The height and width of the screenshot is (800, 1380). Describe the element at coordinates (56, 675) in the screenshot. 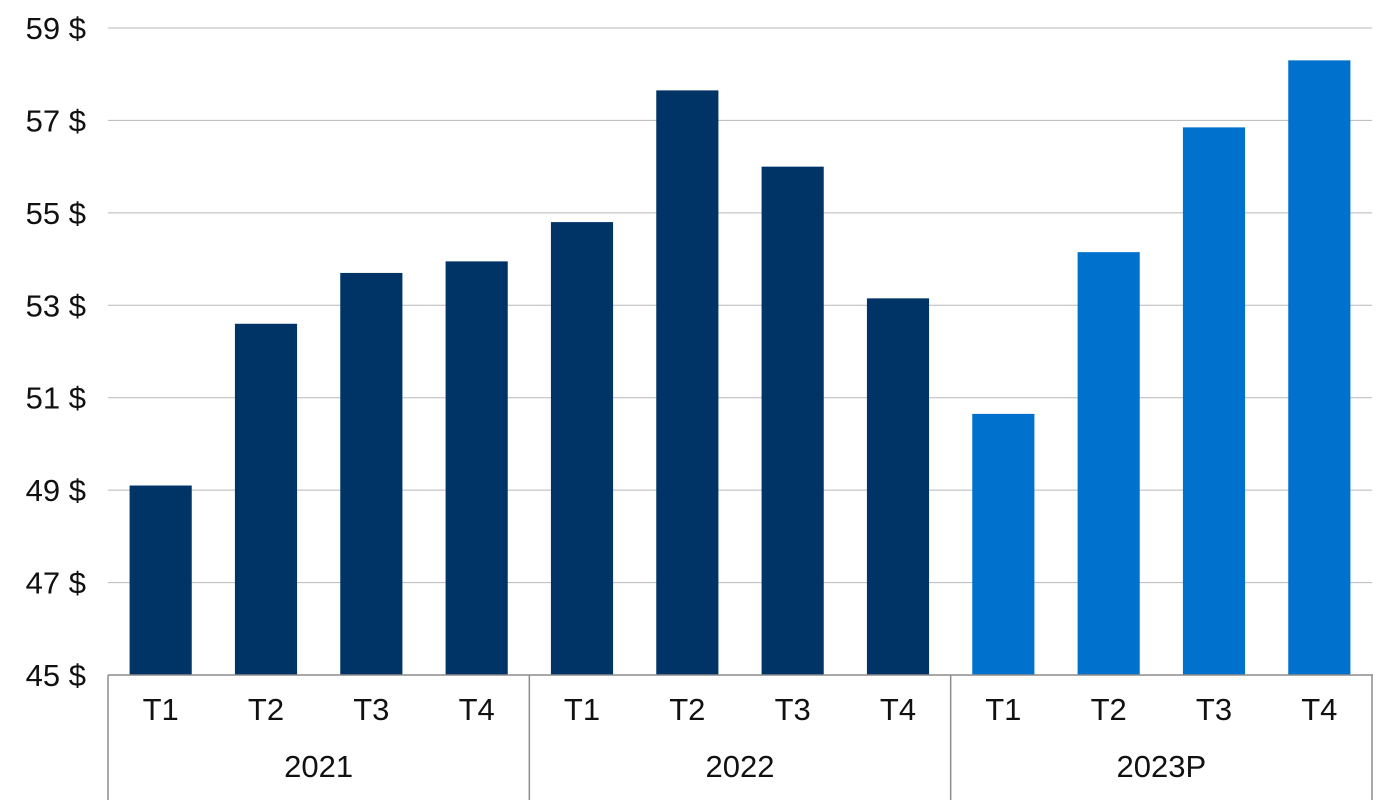

I see `y-tick-label: 45 $` at that location.